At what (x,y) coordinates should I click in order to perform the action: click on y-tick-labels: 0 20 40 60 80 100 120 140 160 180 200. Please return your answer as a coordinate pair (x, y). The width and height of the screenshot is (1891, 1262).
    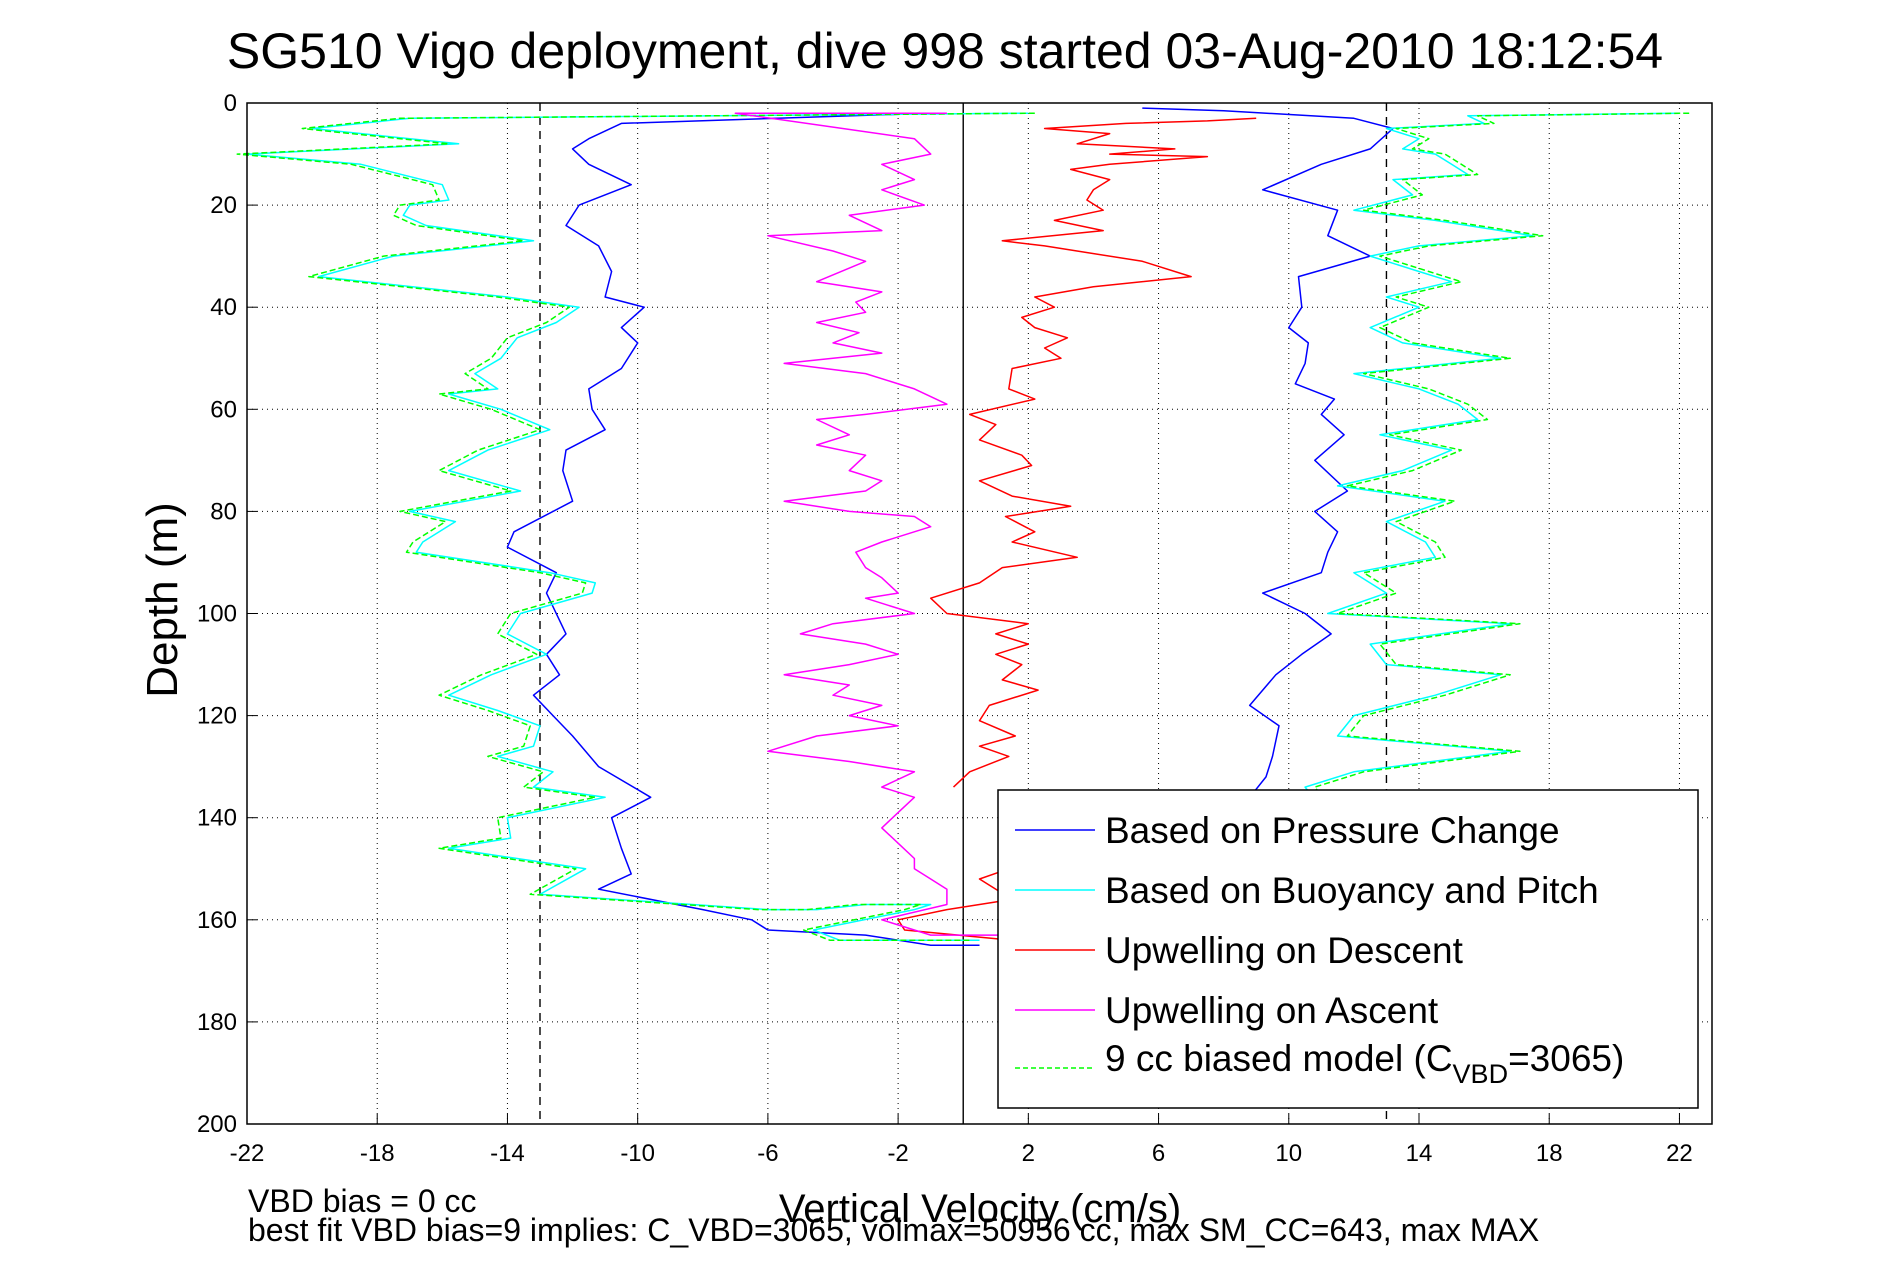
    Looking at the image, I should click on (217, 614).